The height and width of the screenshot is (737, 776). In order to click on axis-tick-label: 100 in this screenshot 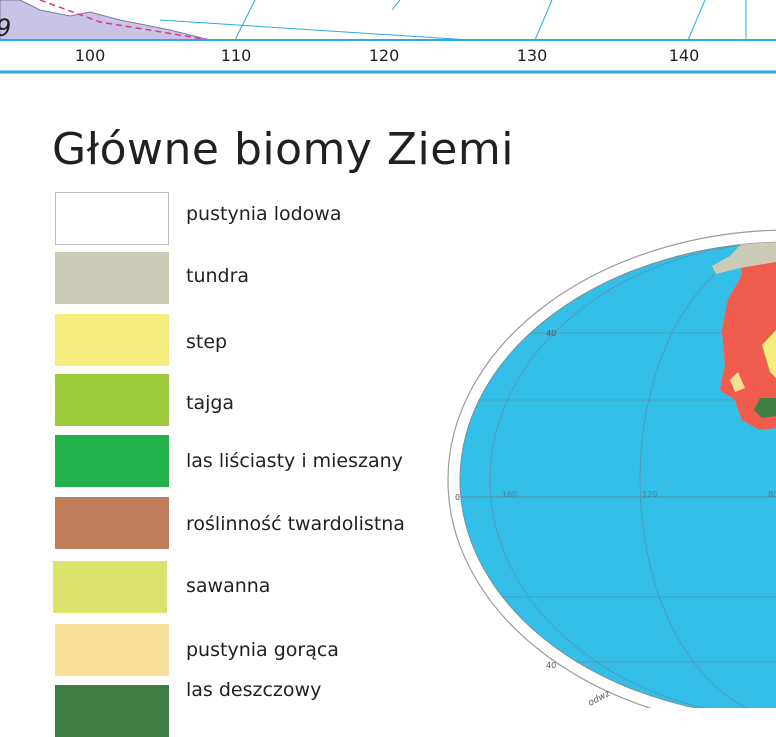, I will do `click(90, 55)`.